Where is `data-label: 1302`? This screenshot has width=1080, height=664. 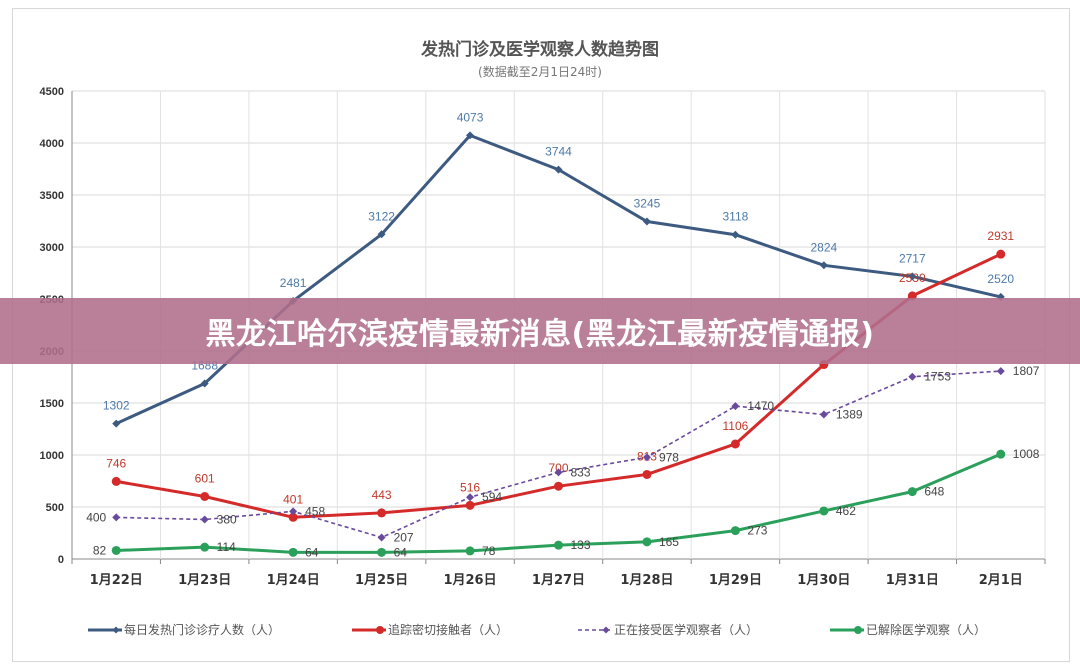
data-label: 1302 is located at coordinates (116, 406).